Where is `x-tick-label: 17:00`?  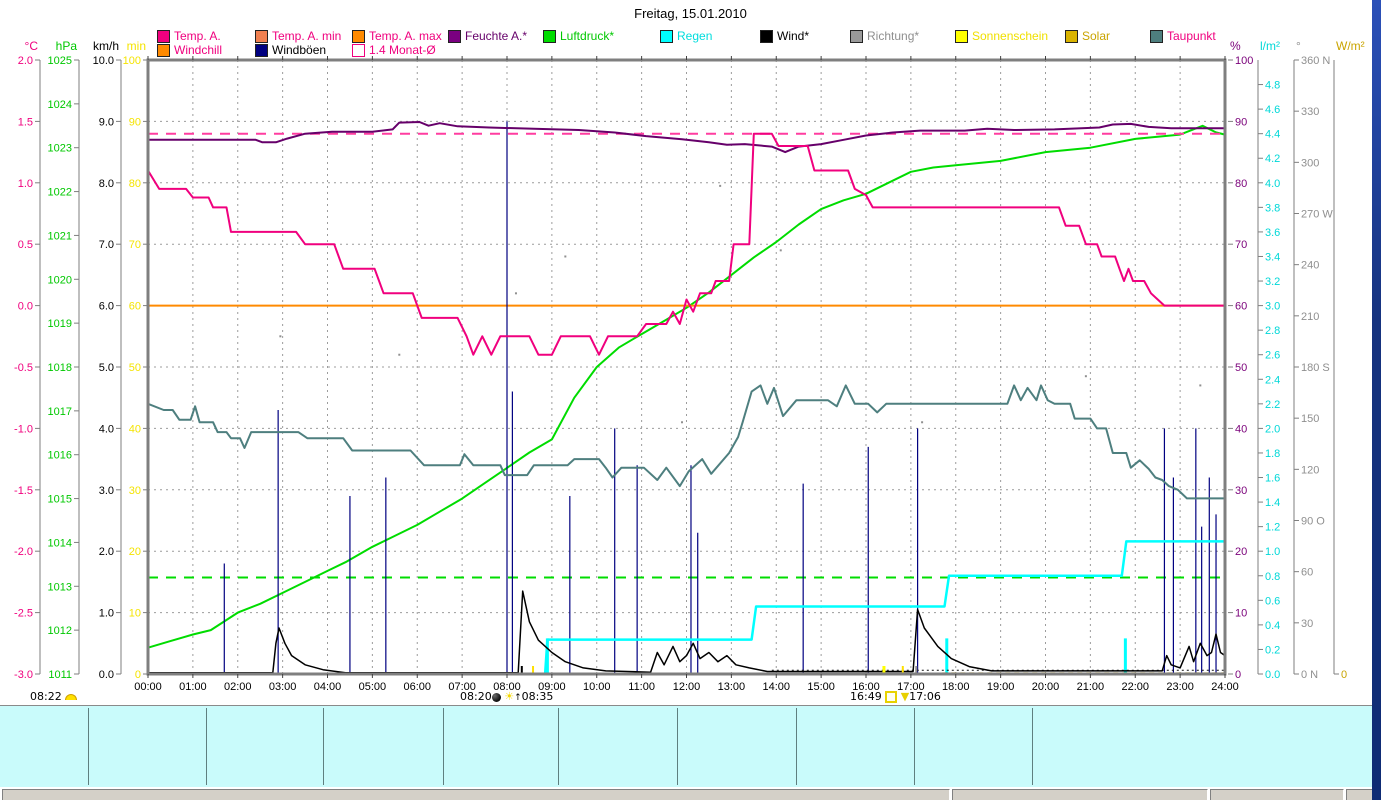 x-tick-label: 17:00 is located at coordinates (911, 687).